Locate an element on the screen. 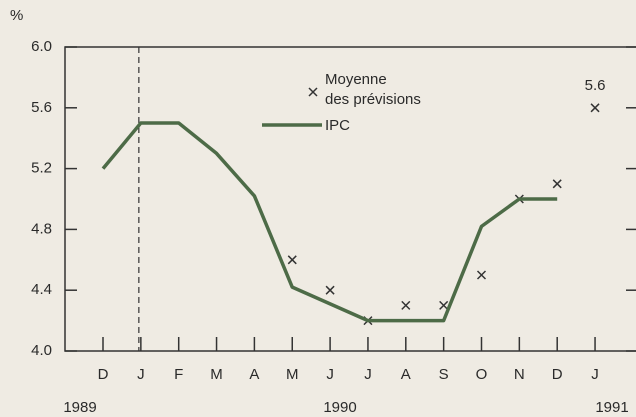 The width and height of the screenshot is (636, 417). x-tick-label: N is located at coordinates (519, 374).